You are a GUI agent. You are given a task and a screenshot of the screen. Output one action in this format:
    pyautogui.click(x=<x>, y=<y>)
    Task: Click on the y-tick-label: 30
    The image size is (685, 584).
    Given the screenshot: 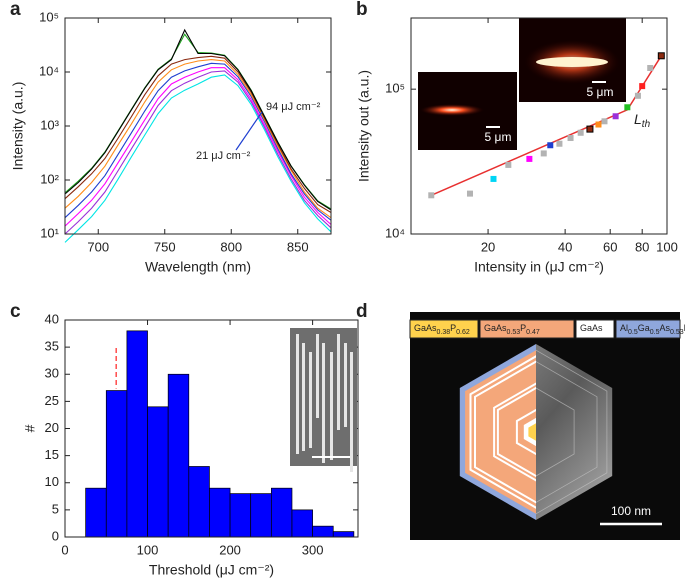 What is the action you would take?
    pyautogui.click(x=52, y=373)
    